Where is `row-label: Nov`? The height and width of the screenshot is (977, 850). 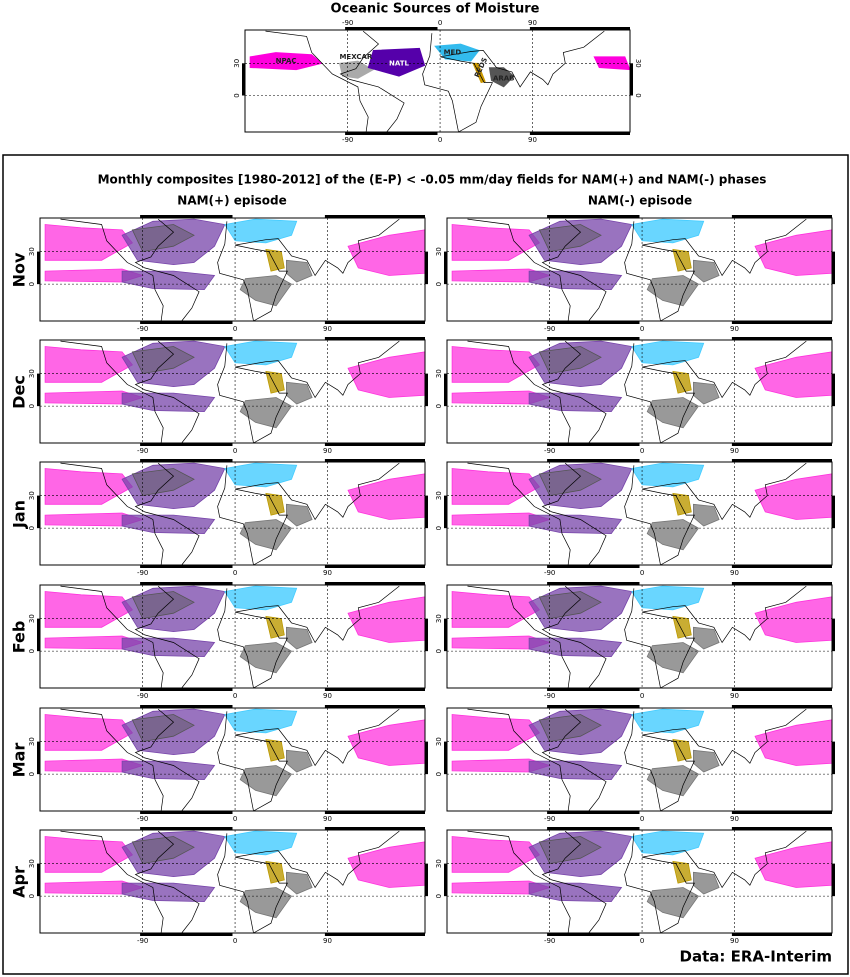
row-label: Nov is located at coordinates (19, 269).